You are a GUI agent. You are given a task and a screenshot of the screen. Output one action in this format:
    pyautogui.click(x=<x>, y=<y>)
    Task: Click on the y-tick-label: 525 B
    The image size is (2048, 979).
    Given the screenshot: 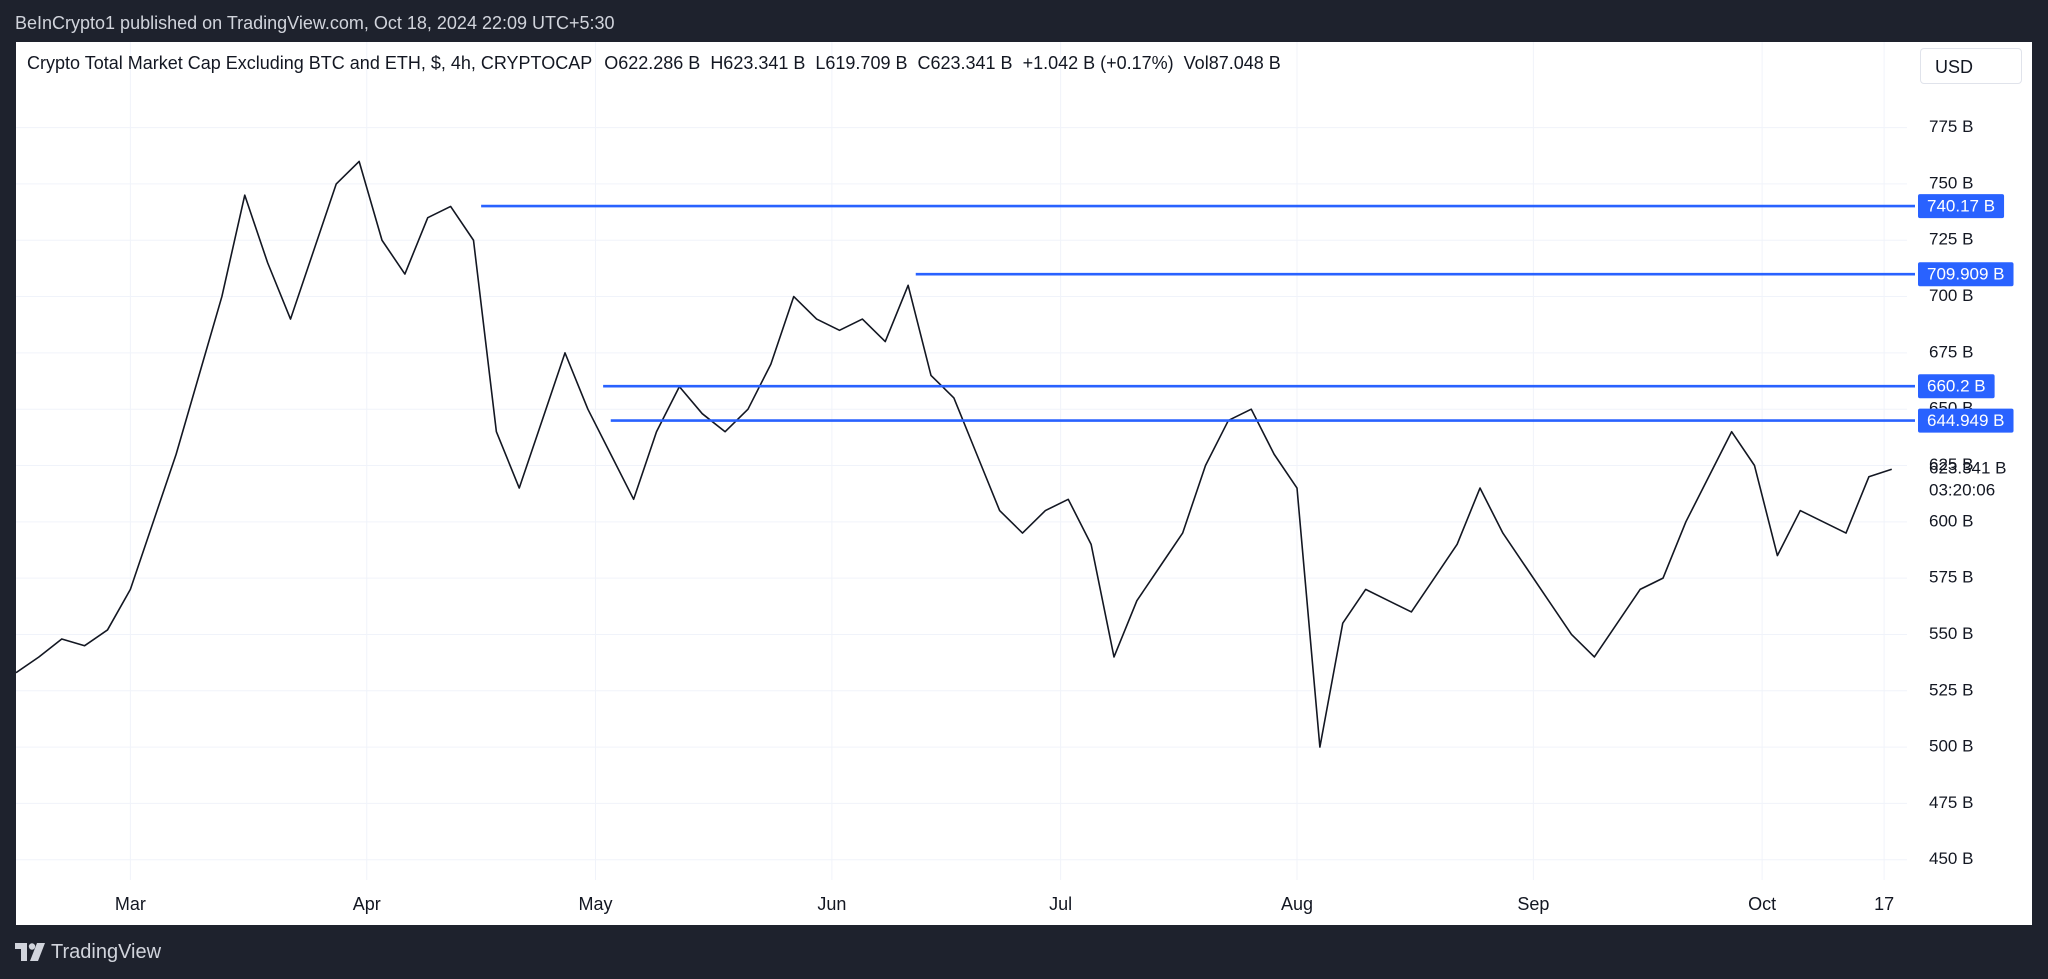 What is the action you would take?
    pyautogui.click(x=1951, y=689)
    